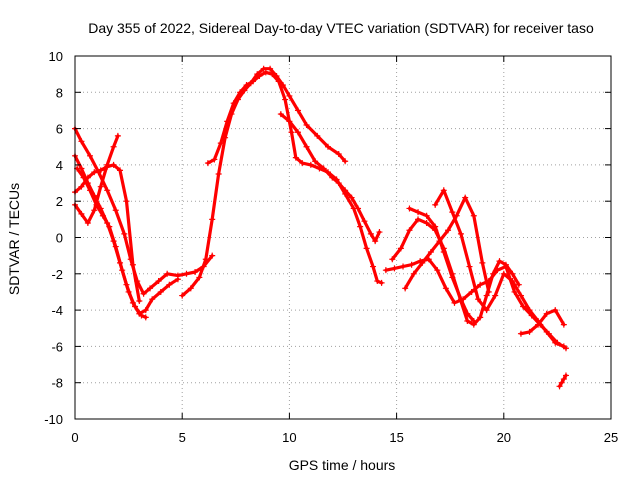 Image resolution: width=640 pixels, height=480 pixels. What do you see at coordinates (57, 274) in the screenshot?
I see `y-tick-label: -2` at bounding box center [57, 274].